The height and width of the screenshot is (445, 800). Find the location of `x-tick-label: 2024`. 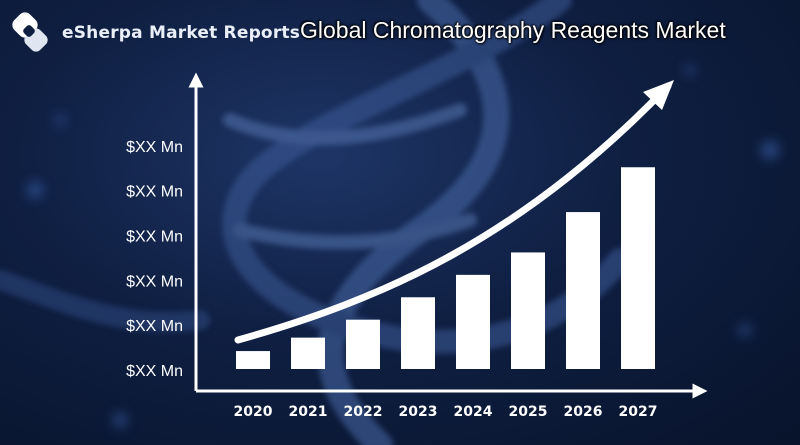

x-tick-label: 2024 is located at coordinates (473, 412).